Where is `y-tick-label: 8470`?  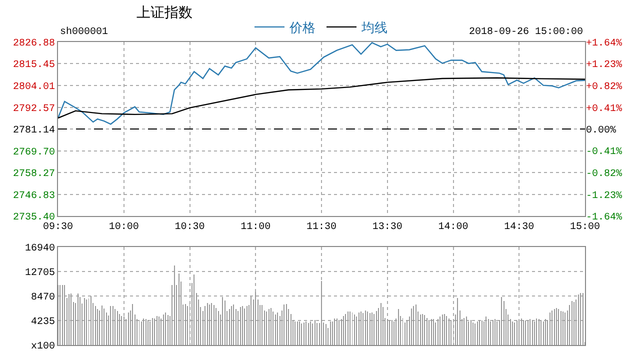 y-tick-label: 8470 is located at coordinates (42, 298).